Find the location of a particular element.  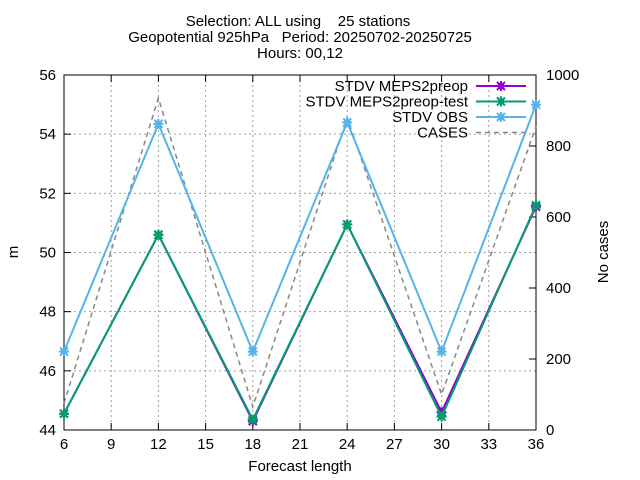

y-tick-label: 52 is located at coordinates (47, 193).